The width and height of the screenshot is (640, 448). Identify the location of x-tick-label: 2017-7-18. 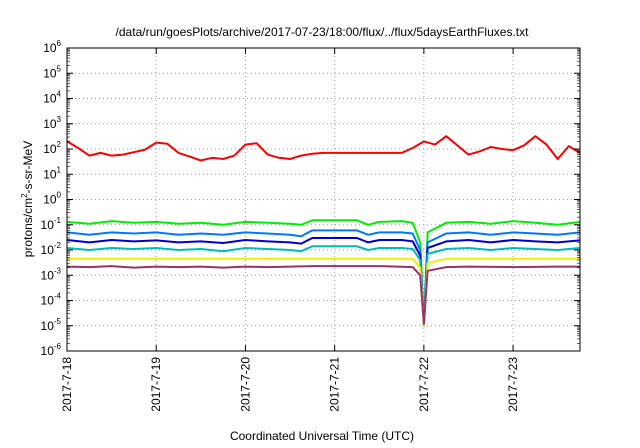
(67, 384).